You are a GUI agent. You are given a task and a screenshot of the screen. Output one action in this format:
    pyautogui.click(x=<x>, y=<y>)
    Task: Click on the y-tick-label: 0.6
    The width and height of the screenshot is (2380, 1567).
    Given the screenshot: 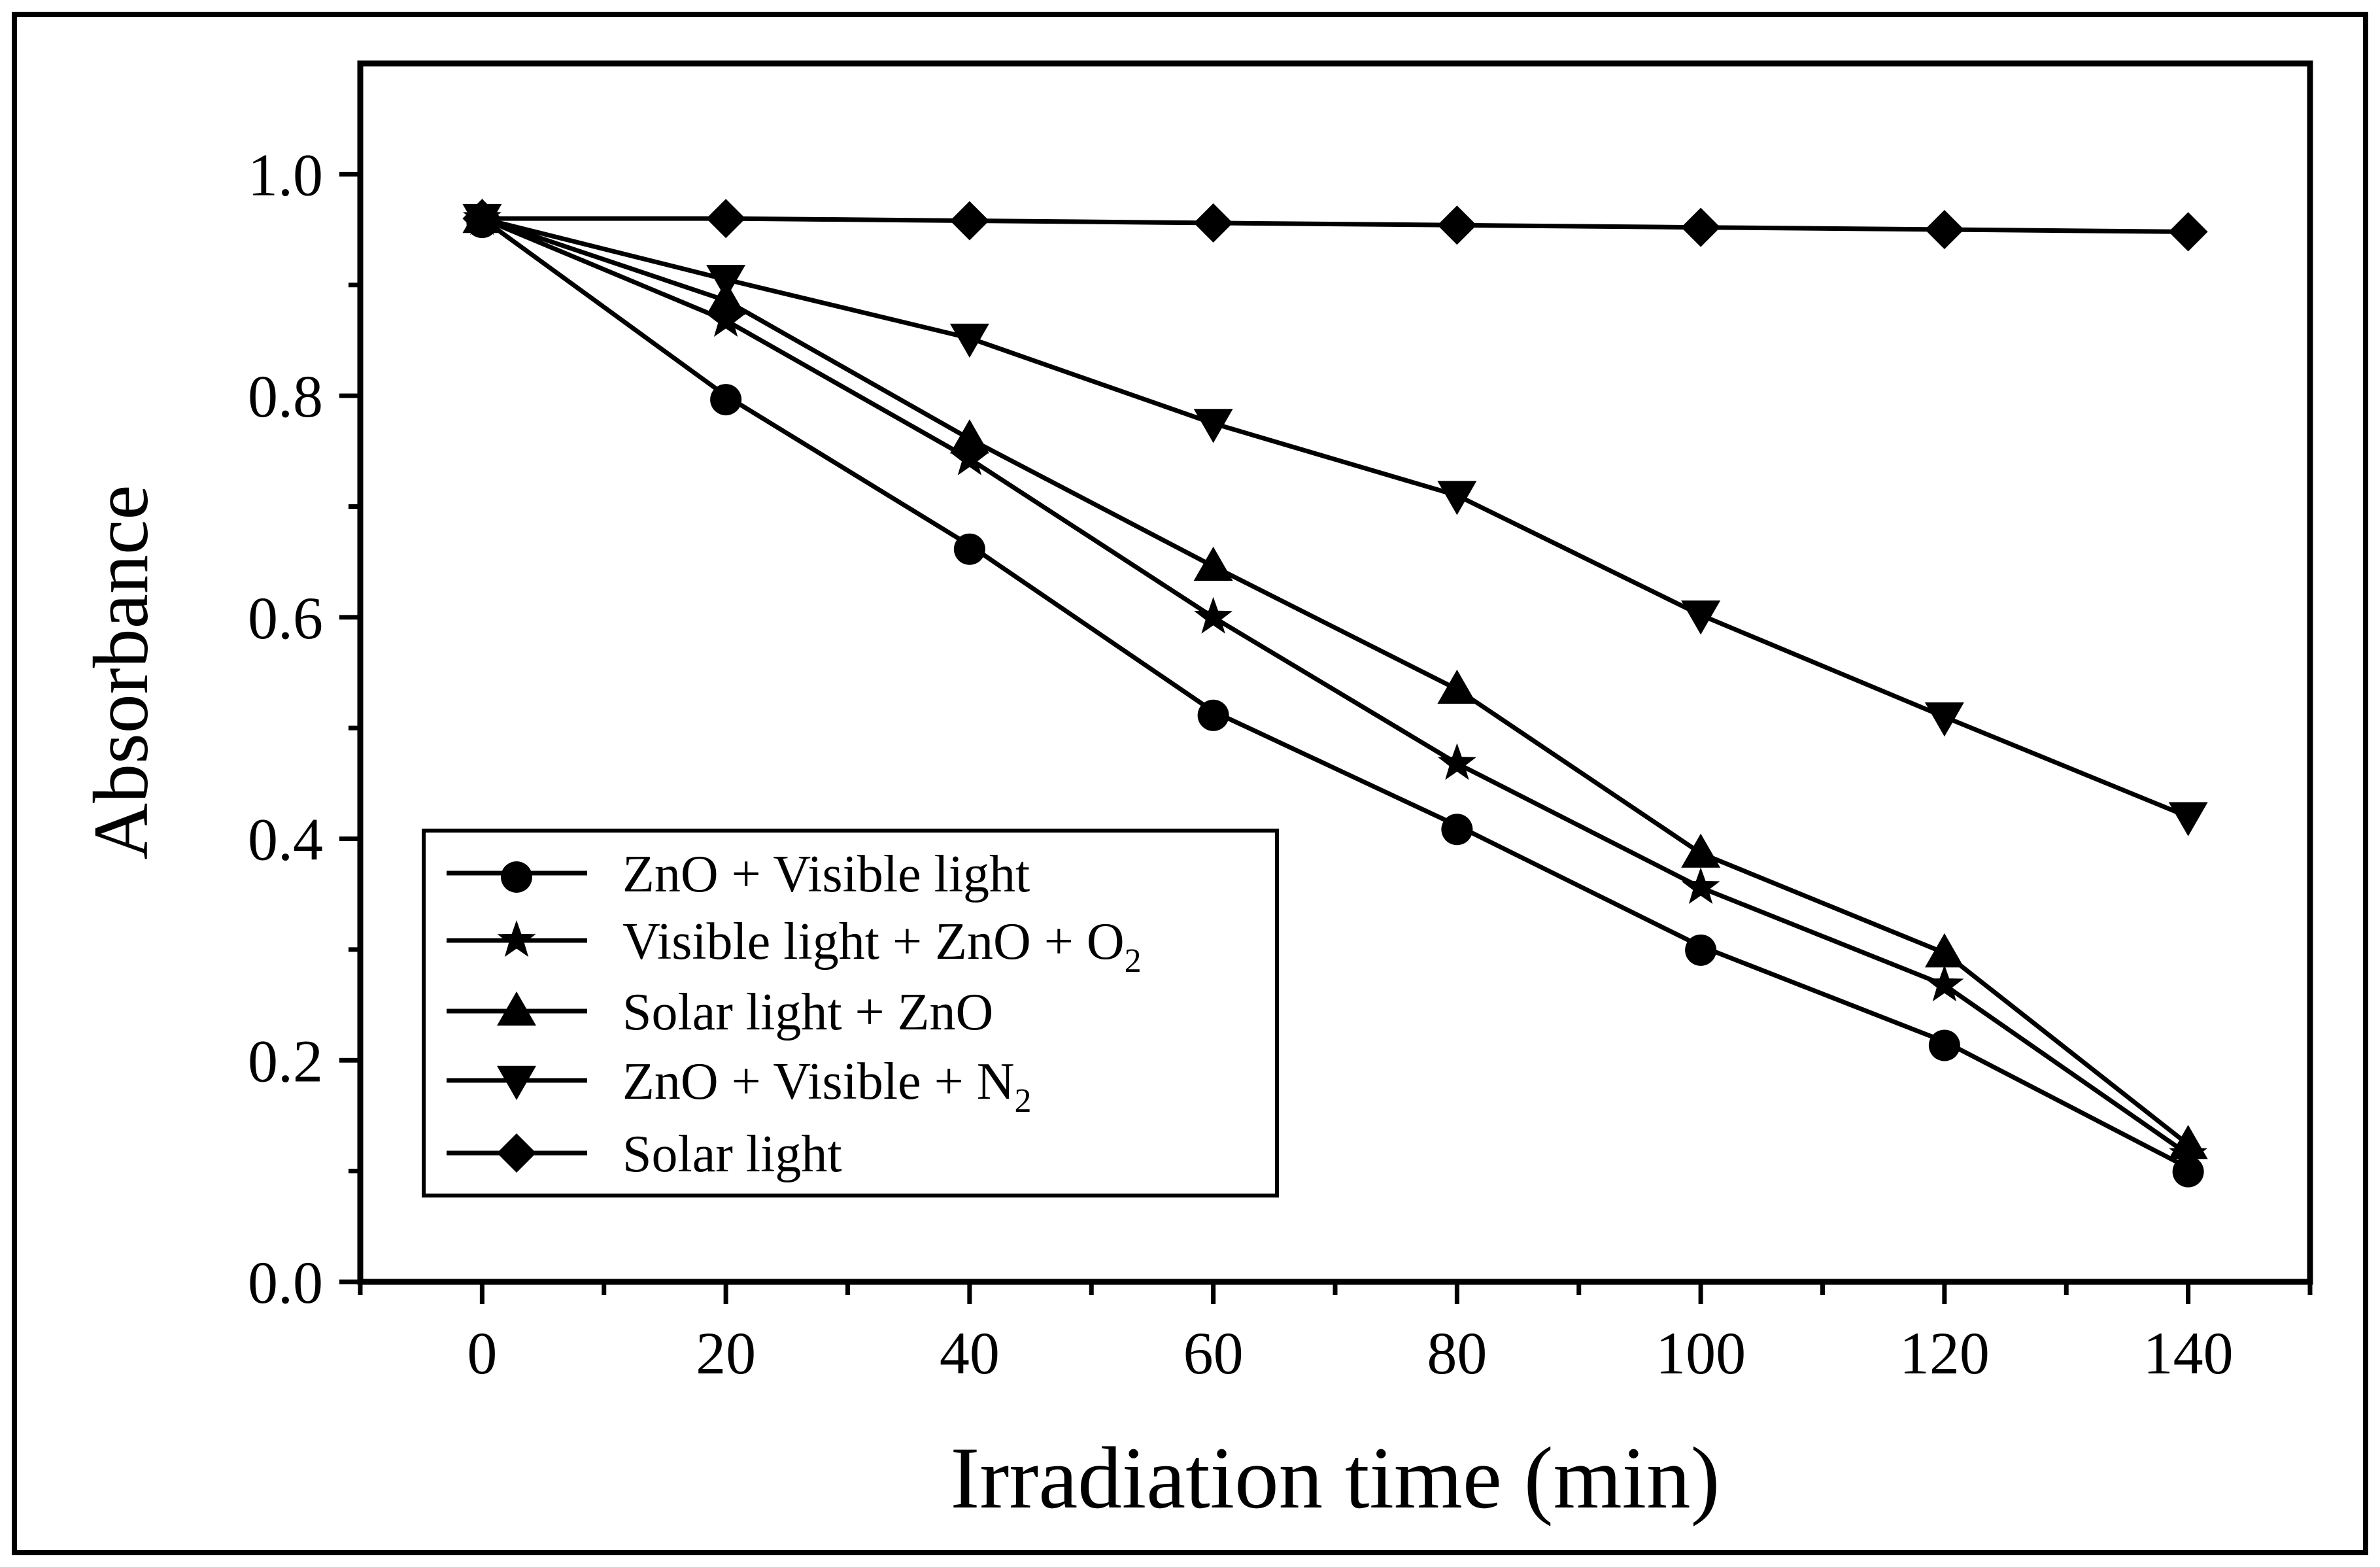 What is the action you would take?
    pyautogui.click(x=285, y=618)
    